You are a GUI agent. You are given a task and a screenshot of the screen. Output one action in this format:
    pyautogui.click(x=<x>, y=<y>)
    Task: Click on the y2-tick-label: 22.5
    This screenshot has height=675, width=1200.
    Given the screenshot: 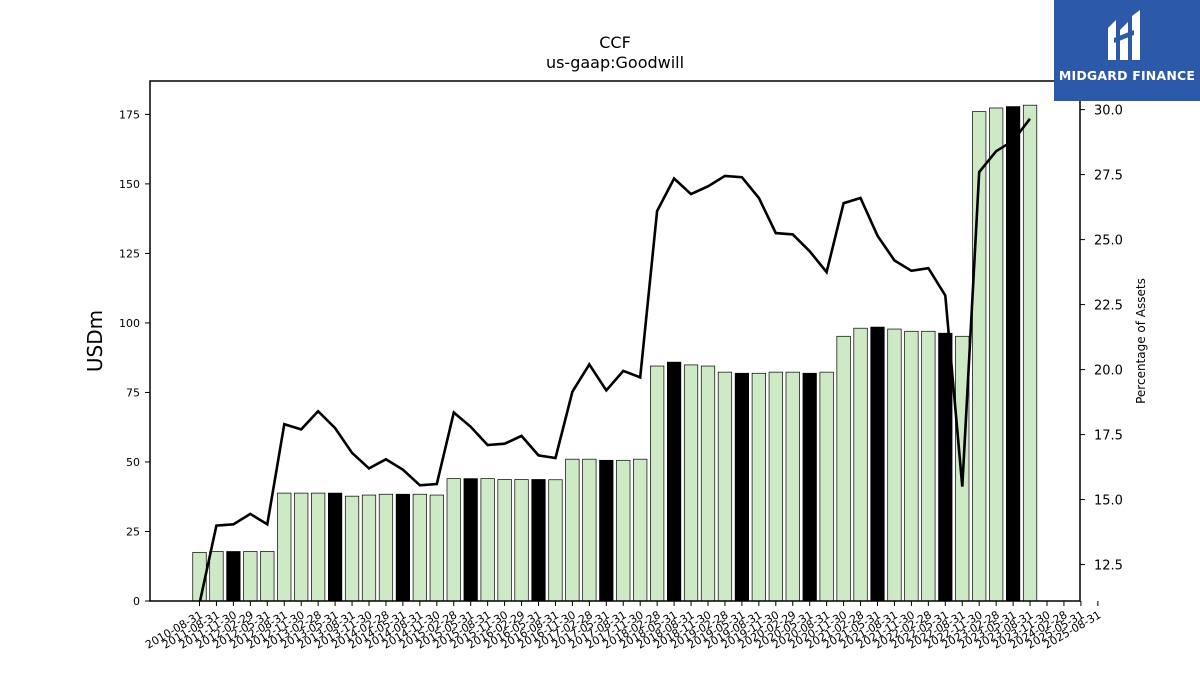 What is the action you would take?
    pyautogui.click(x=1108, y=306)
    